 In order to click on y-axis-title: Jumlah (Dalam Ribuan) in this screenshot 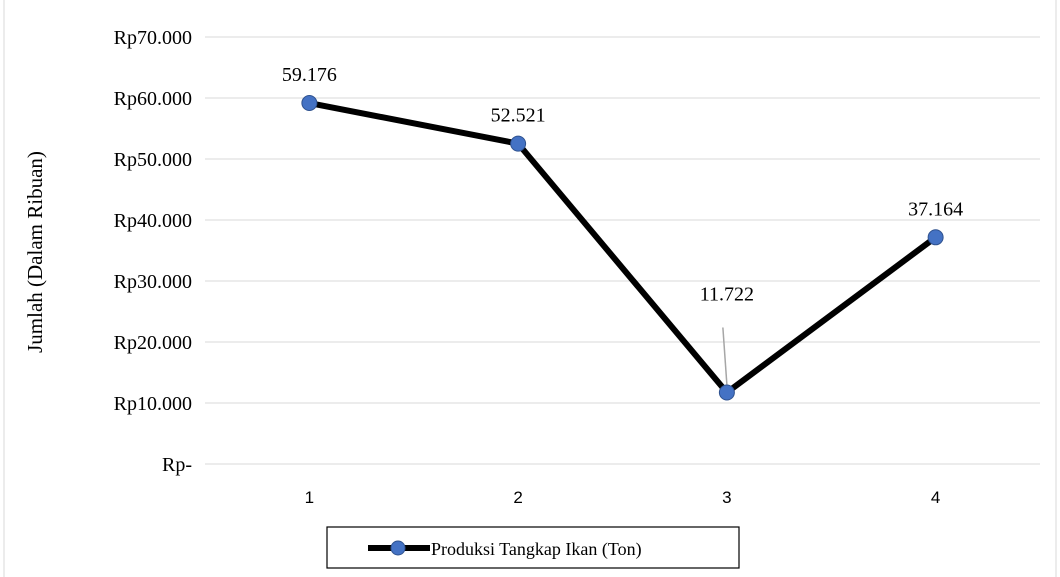, I will do `click(35, 252)`.